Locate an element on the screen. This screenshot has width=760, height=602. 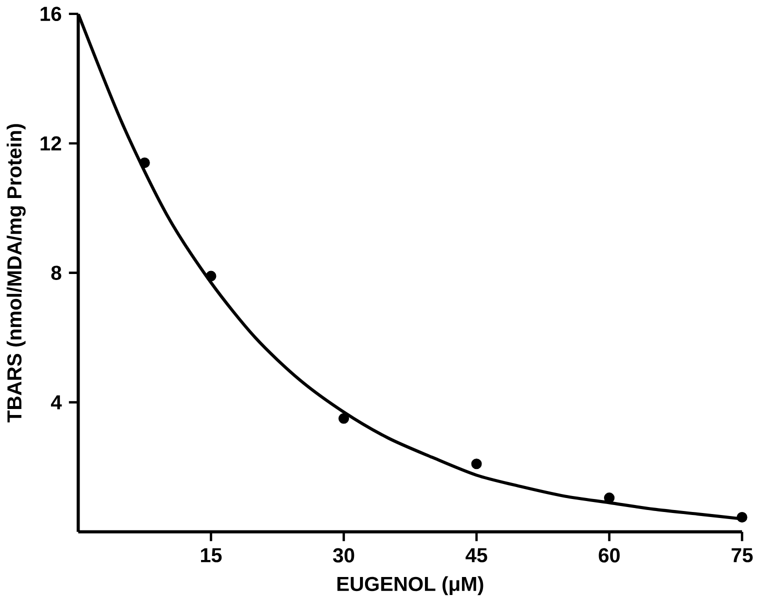
y-tick-label: 12 is located at coordinates (51, 143).